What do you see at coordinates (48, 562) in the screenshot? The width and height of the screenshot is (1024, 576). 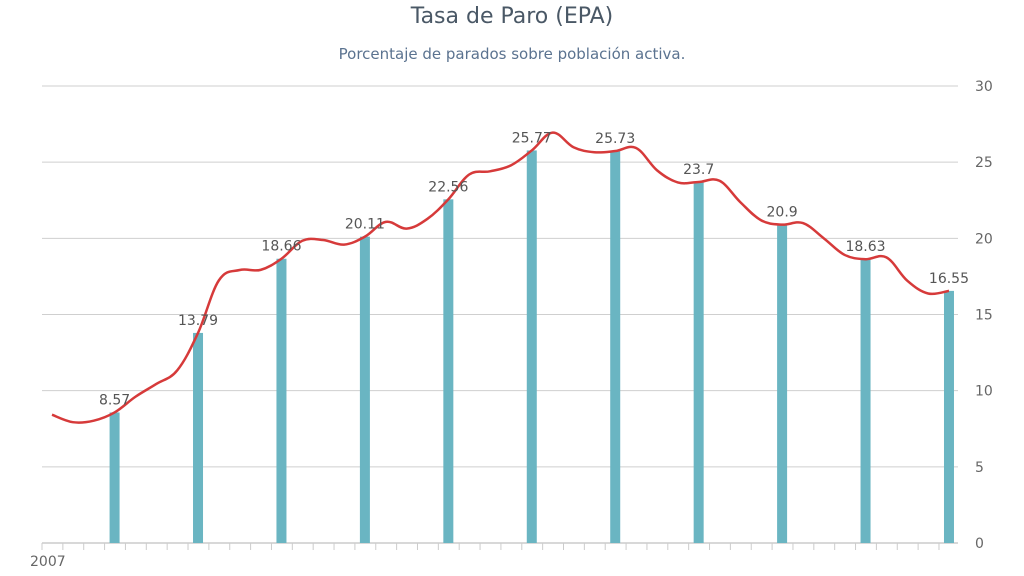 I see `x-tick-label: 2007` at bounding box center [48, 562].